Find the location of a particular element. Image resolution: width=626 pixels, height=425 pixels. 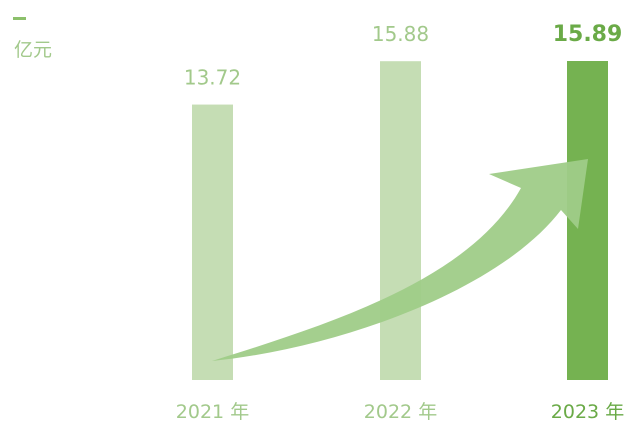

unit-marker is located at coordinates (19, 18).